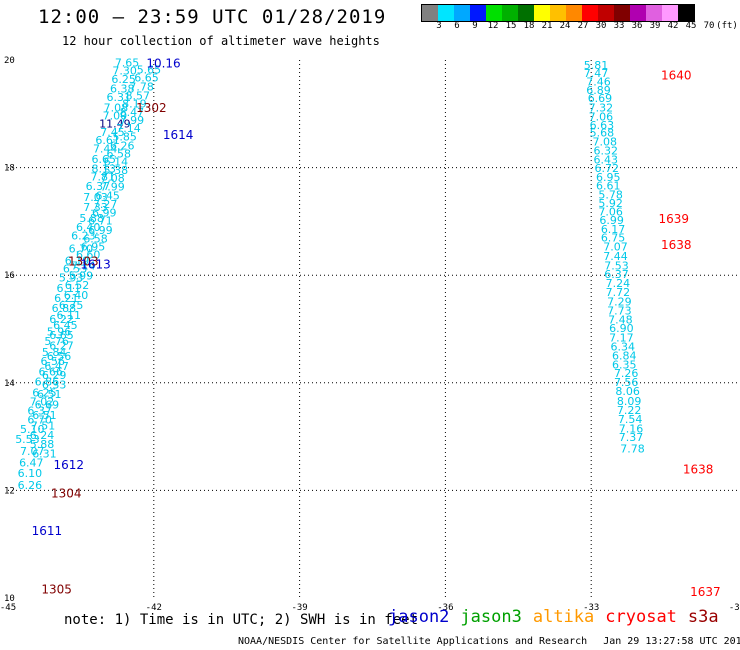 The height and width of the screenshot is (650, 740). I want to click on wave-height-value: 8.57, so click(138, 95).